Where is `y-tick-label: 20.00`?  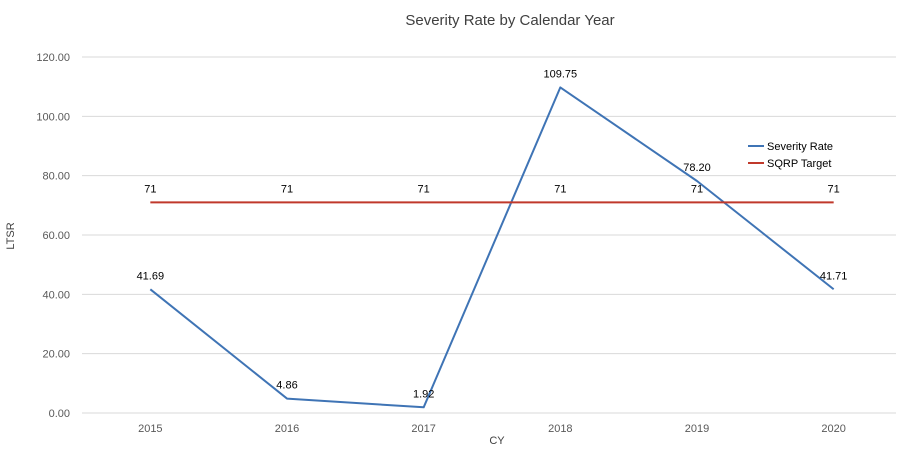 y-tick-label: 20.00 is located at coordinates (56, 355).